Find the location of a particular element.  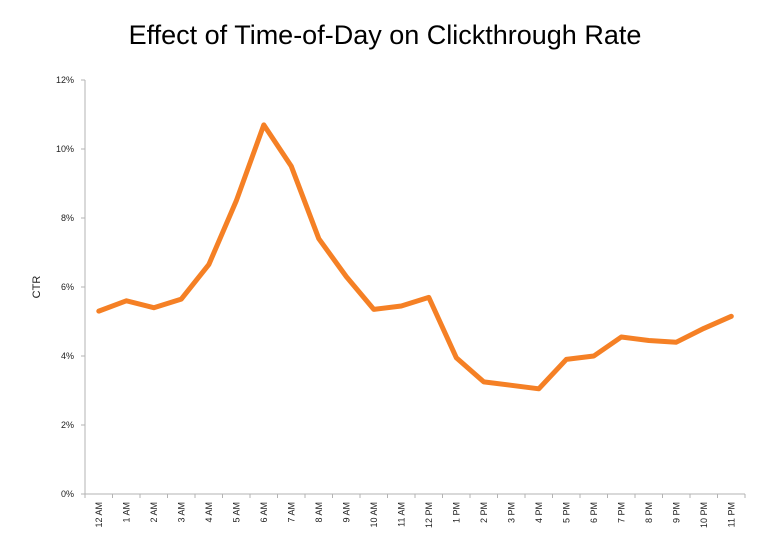

x-tick-label: 9 PM is located at coordinates (676, 512).